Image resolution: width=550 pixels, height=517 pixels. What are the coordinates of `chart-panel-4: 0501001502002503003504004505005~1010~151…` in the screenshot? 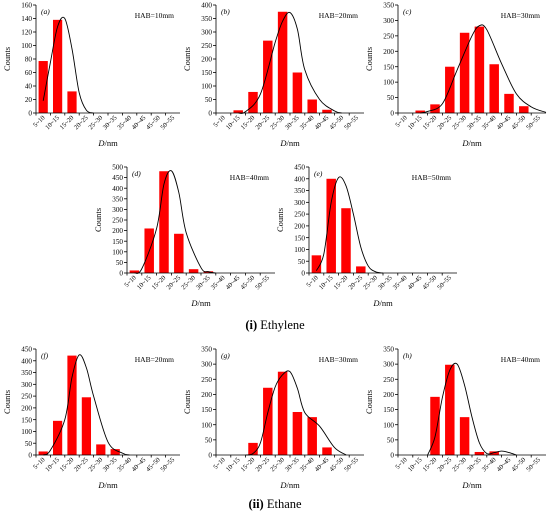 It's located at (184, 236).